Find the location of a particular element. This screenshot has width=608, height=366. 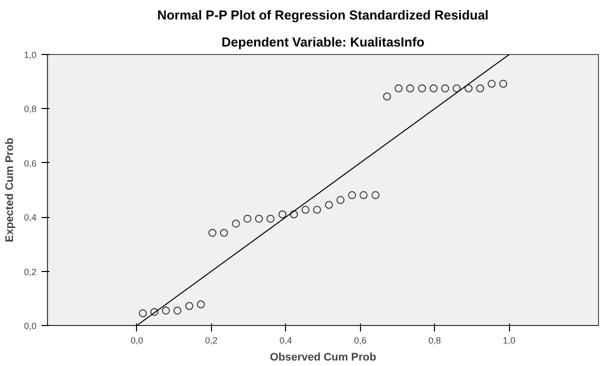

x-axis-title: Observed Cum Prob is located at coordinates (323, 358).